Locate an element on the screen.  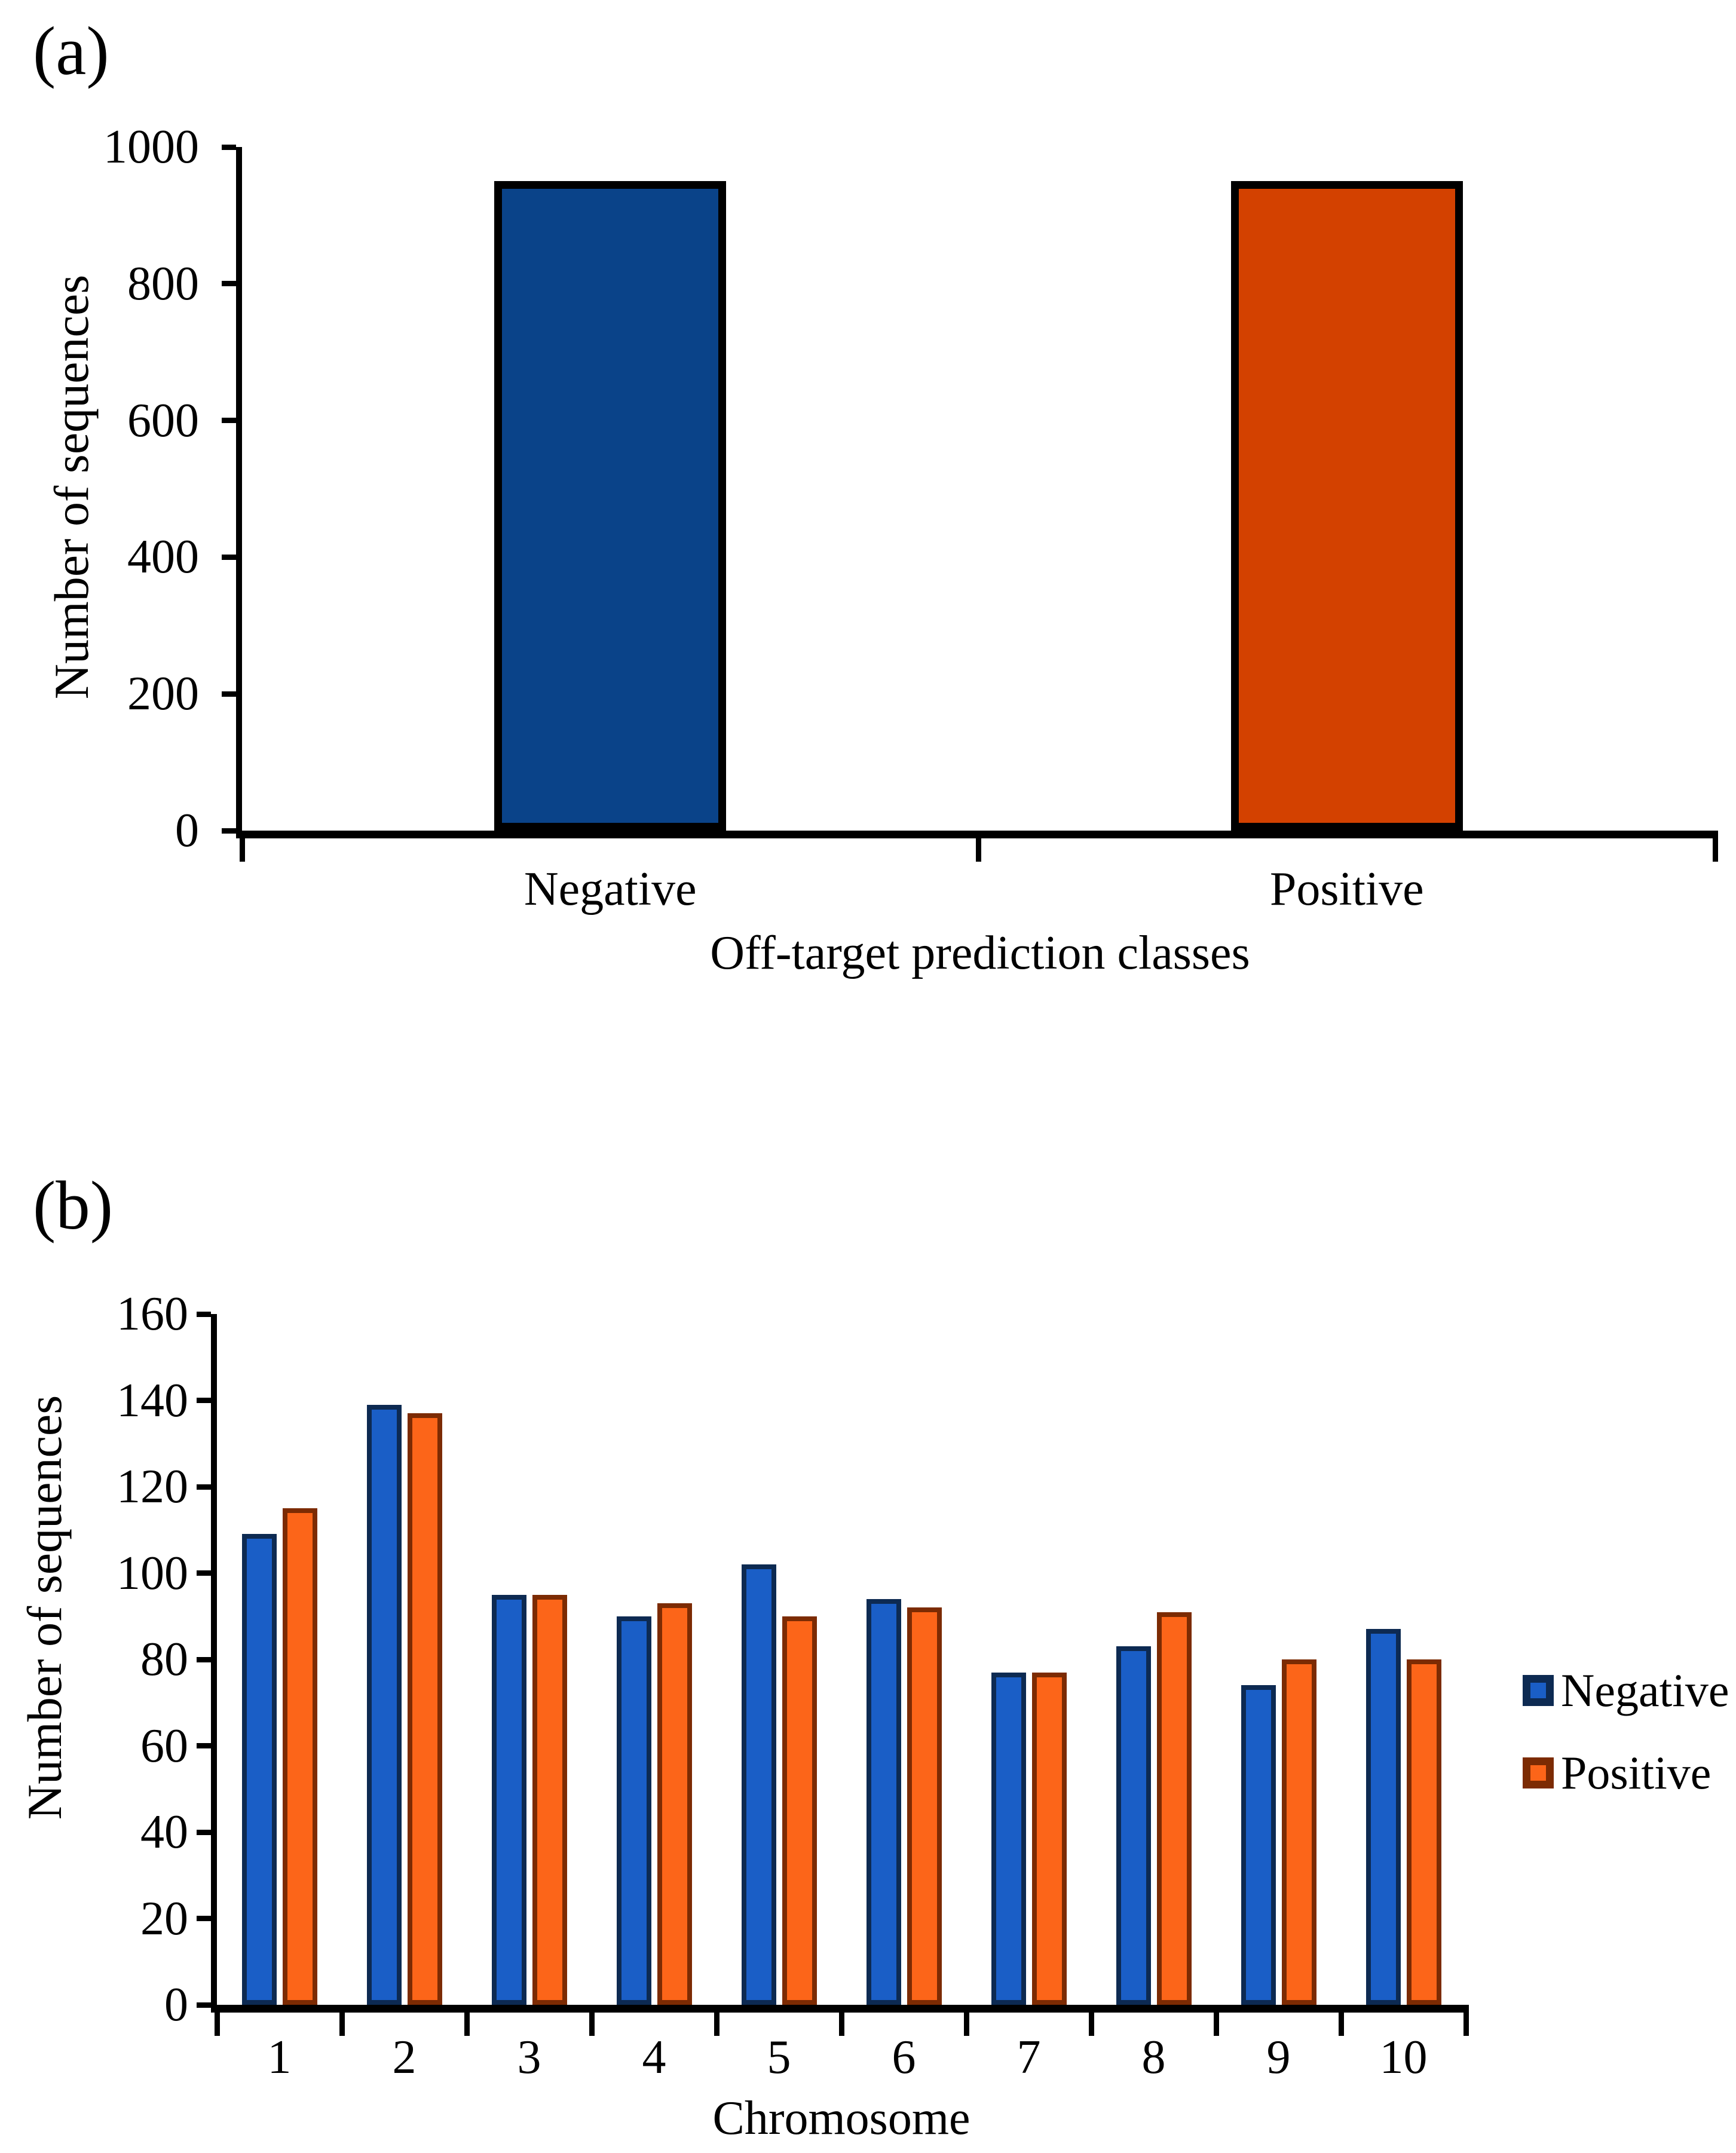
x-category-label-7: 7 is located at coordinates (1029, 2058).